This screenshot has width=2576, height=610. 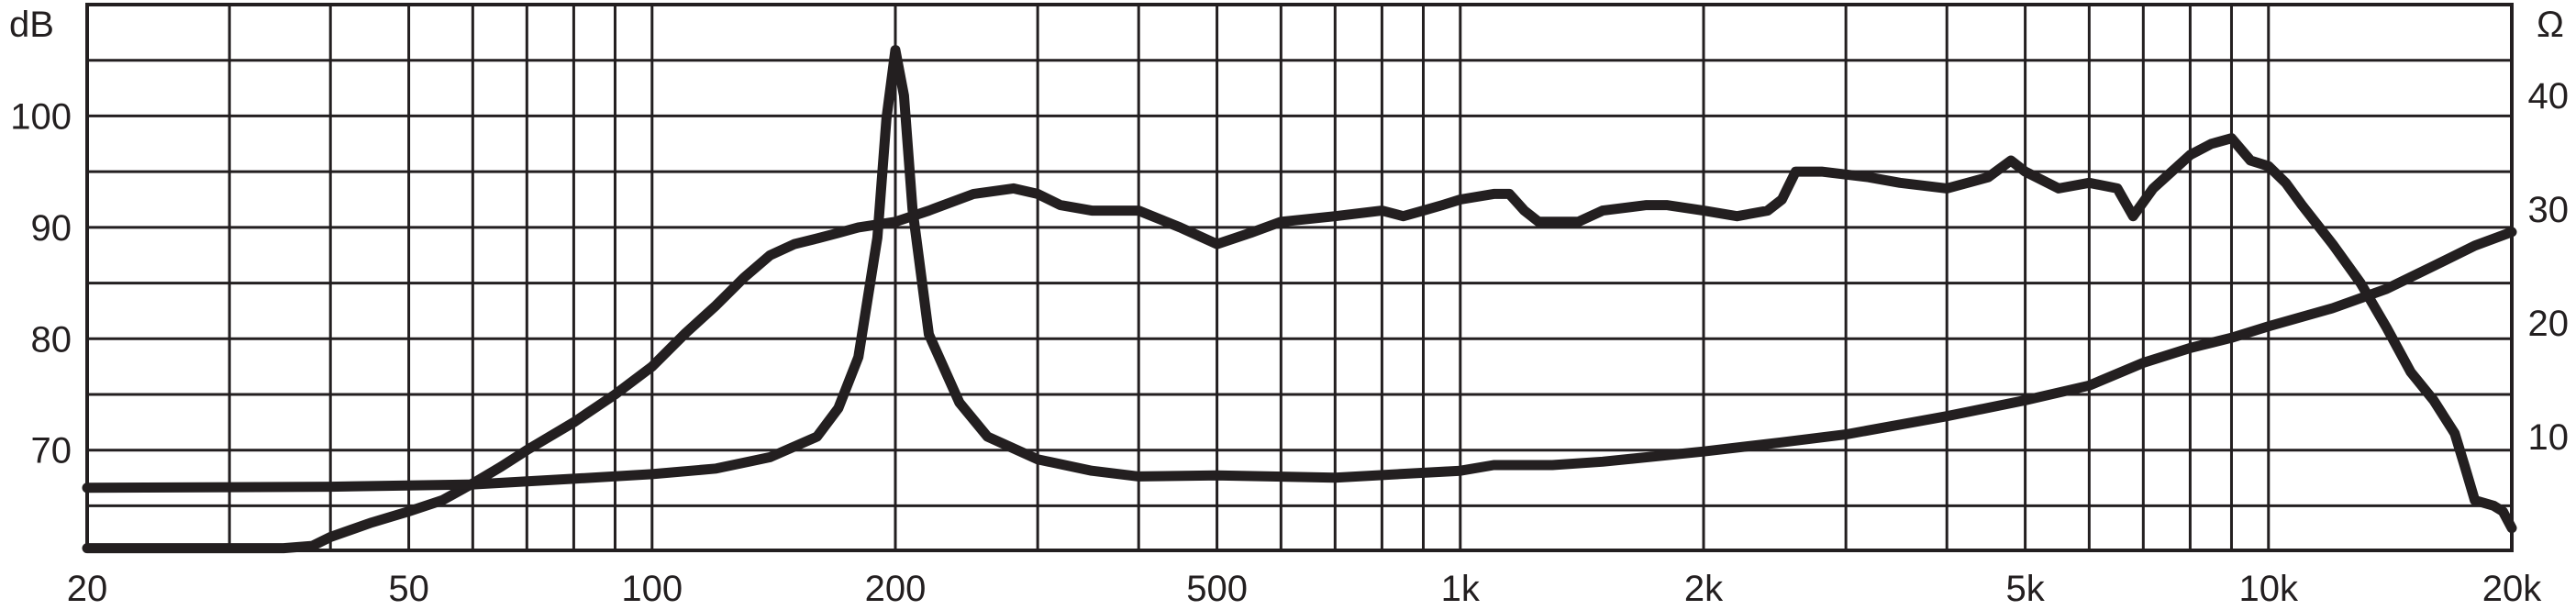 What do you see at coordinates (2025, 589) in the screenshot?
I see `x-tick-label: 5k` at bounding box center [2025, 589].